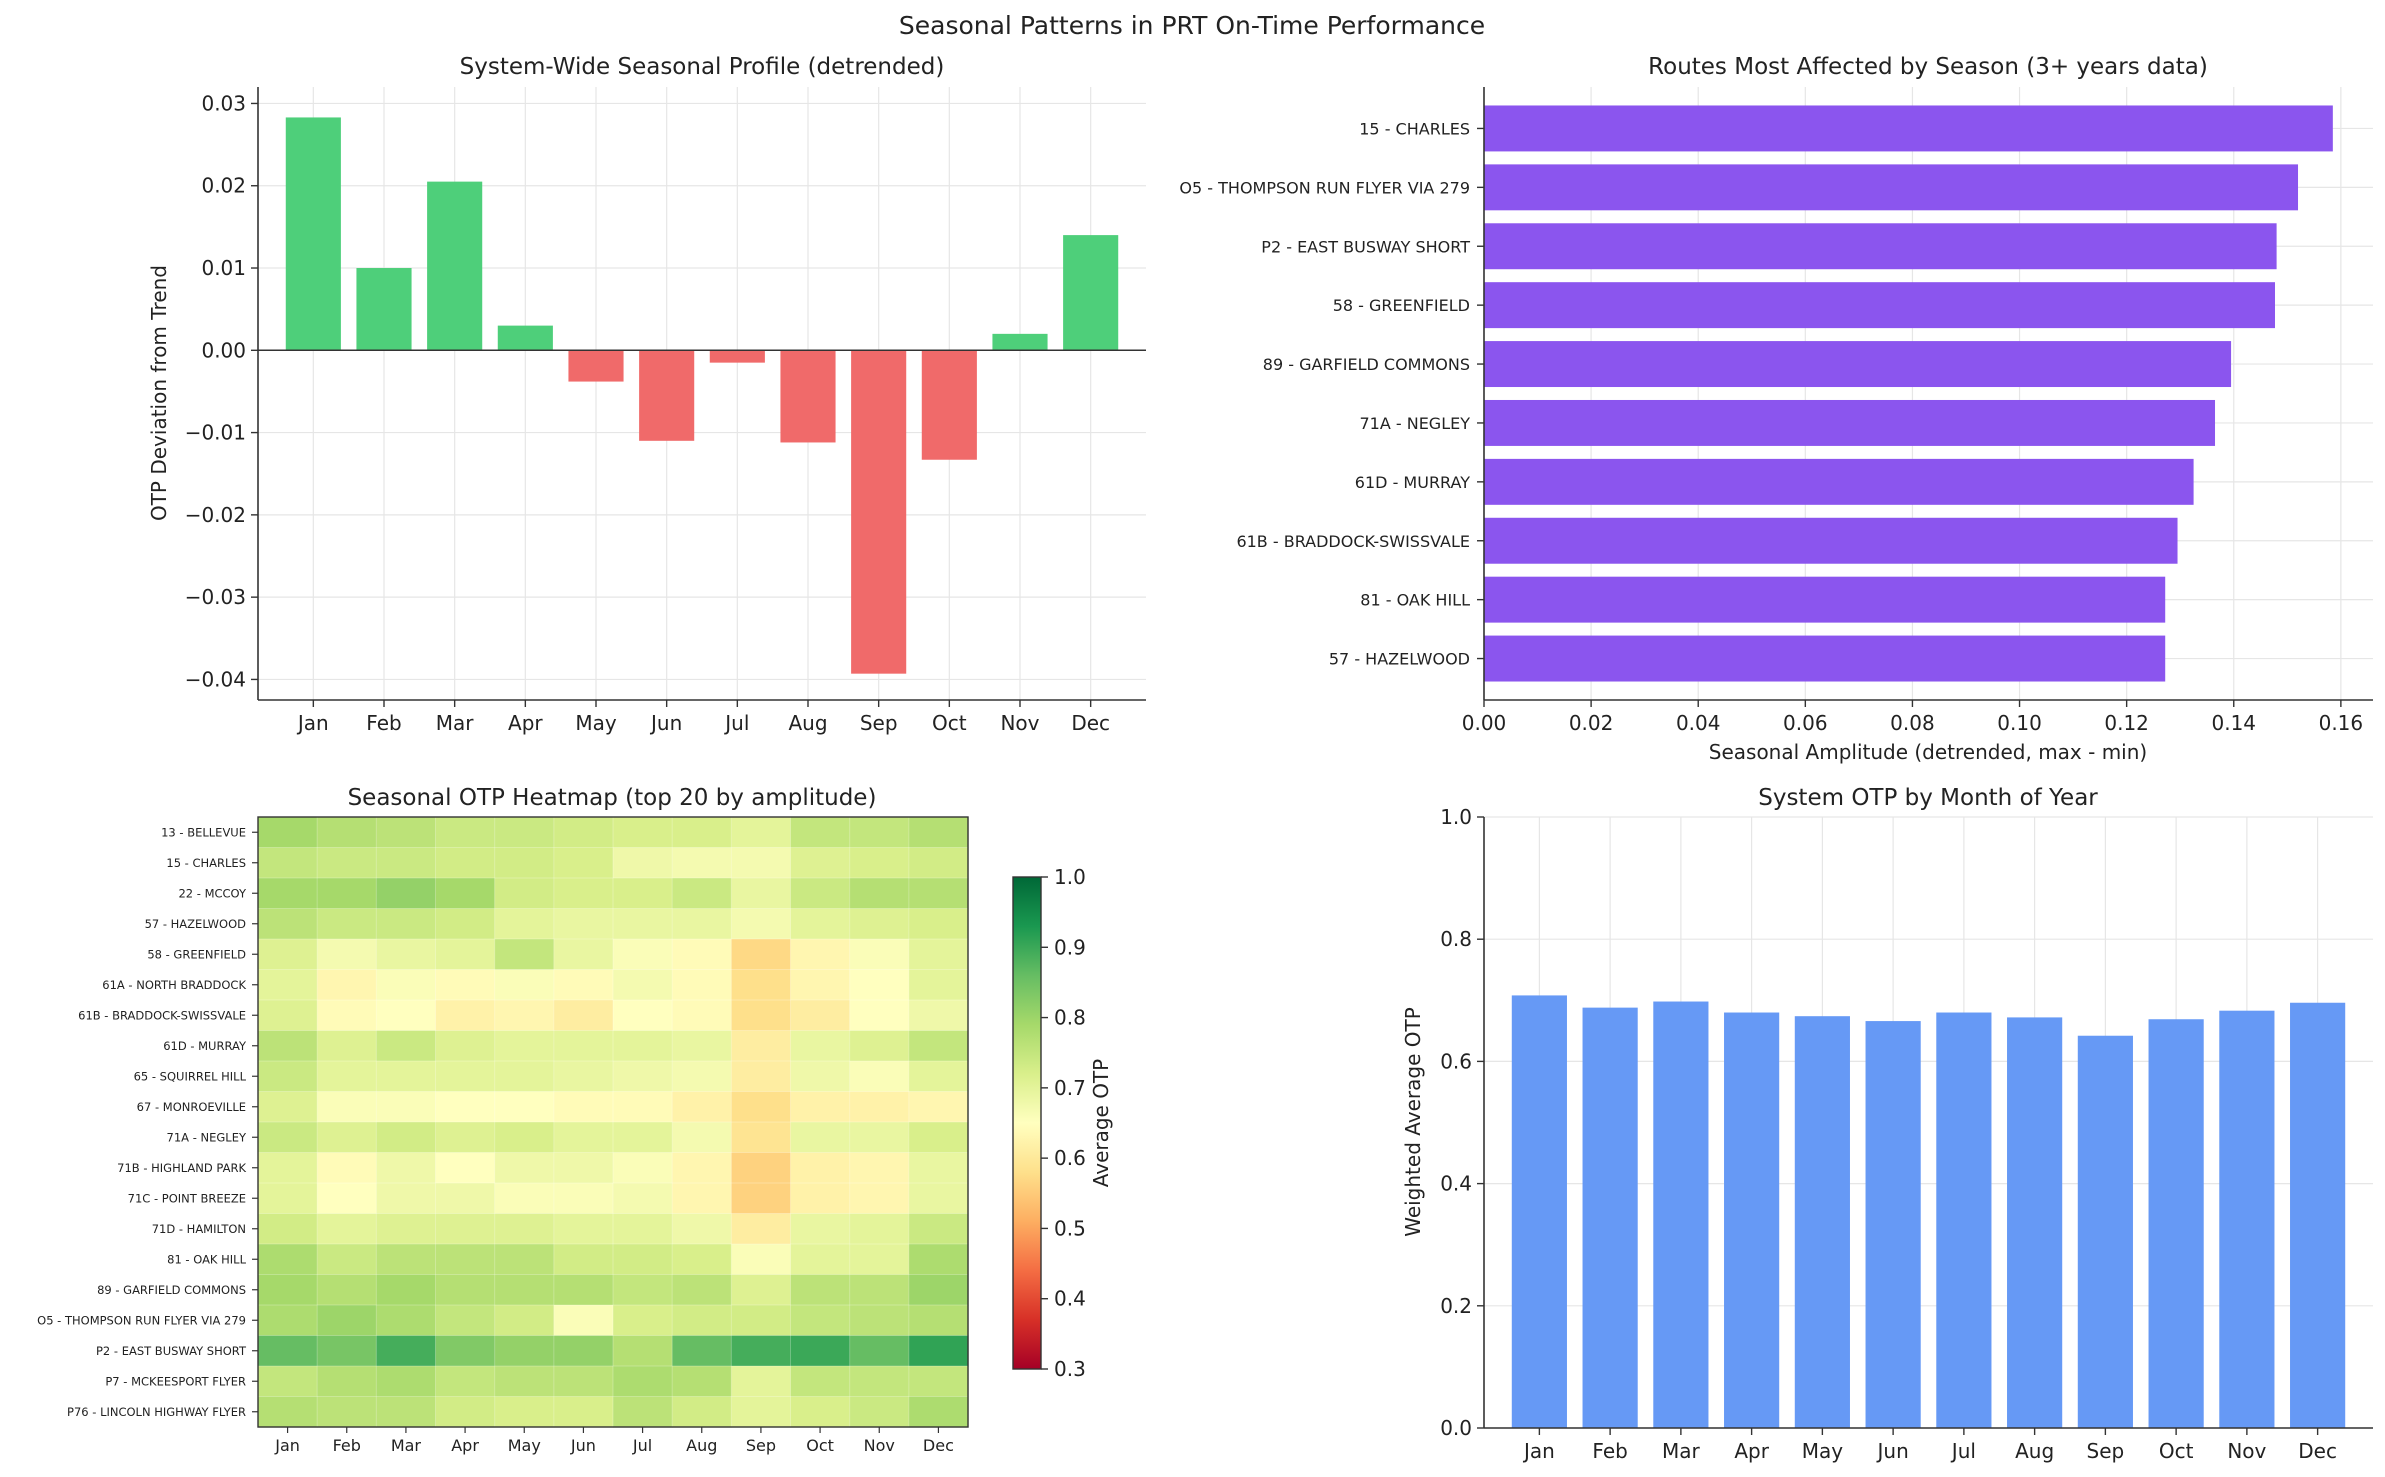  What do you see at coordinates (215, 597) in the screenshot?
I see `y-tick-label: −0.03` at bounding box center [215, 597].